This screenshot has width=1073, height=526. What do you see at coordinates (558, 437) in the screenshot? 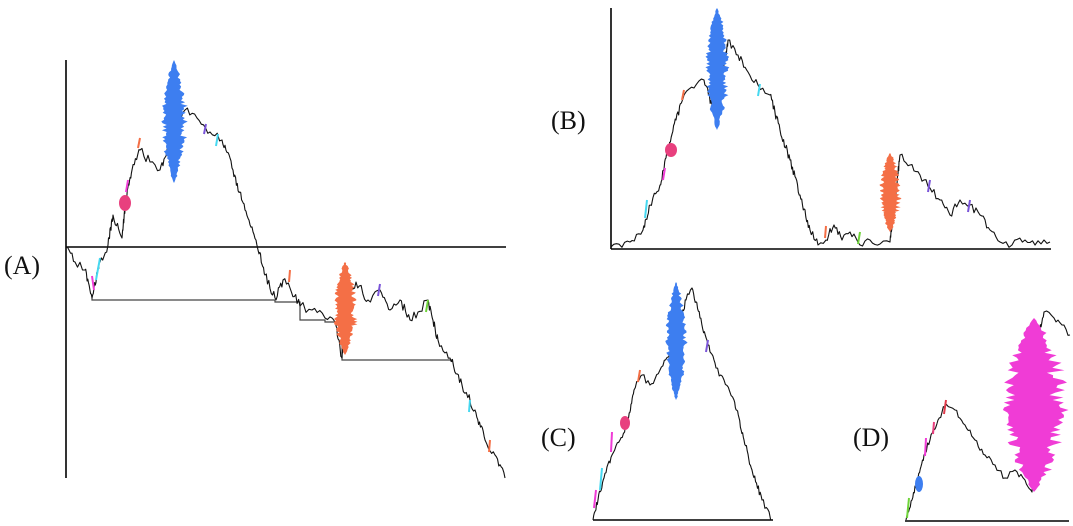
I see `panel-c-label: (C)` at bounding box center [558, 437].